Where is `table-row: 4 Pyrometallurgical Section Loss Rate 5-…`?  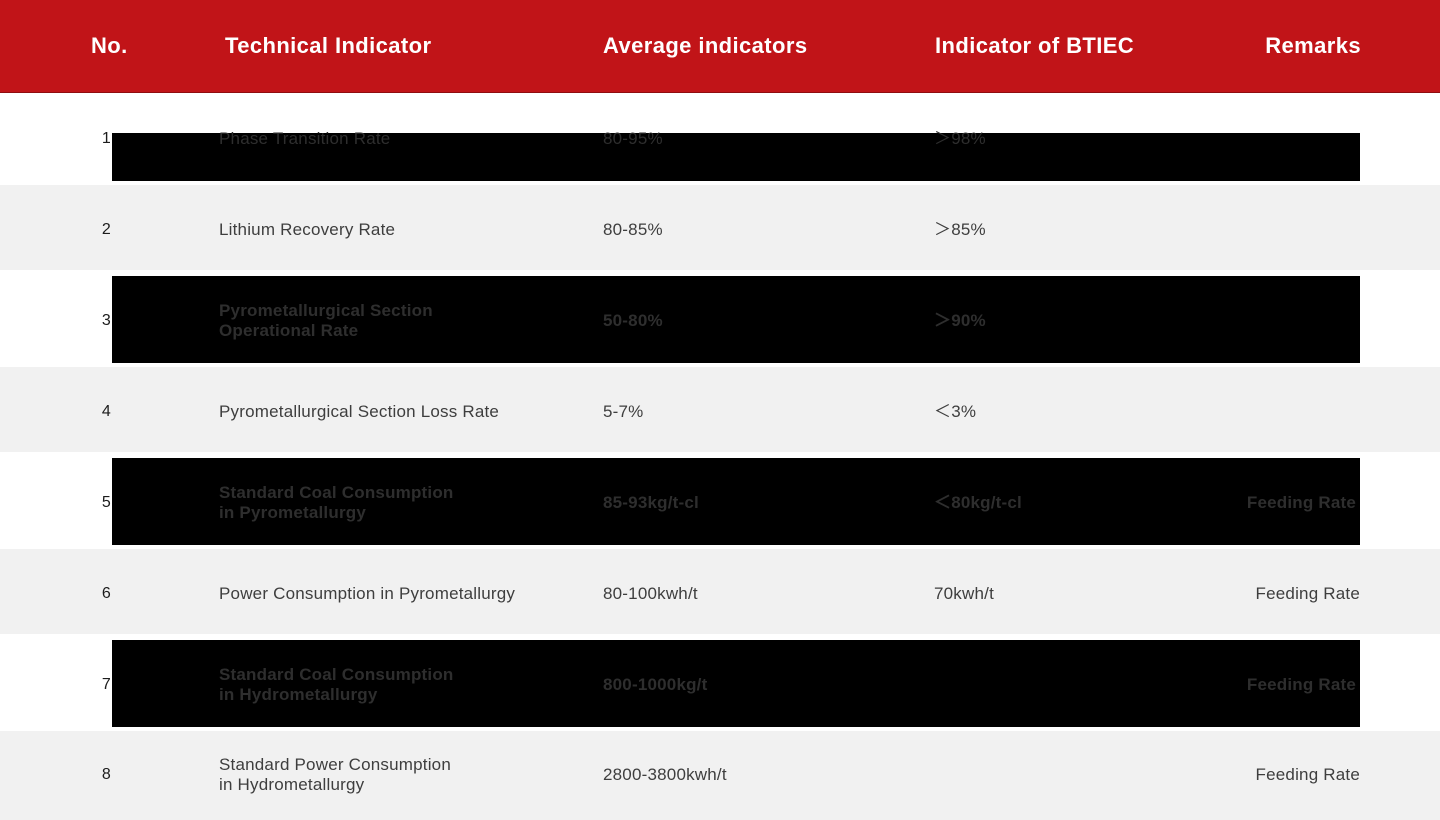 table-row: 4 Pyrometallurgical Section Loss Rate 5-… is located at coordinates (720, 411).